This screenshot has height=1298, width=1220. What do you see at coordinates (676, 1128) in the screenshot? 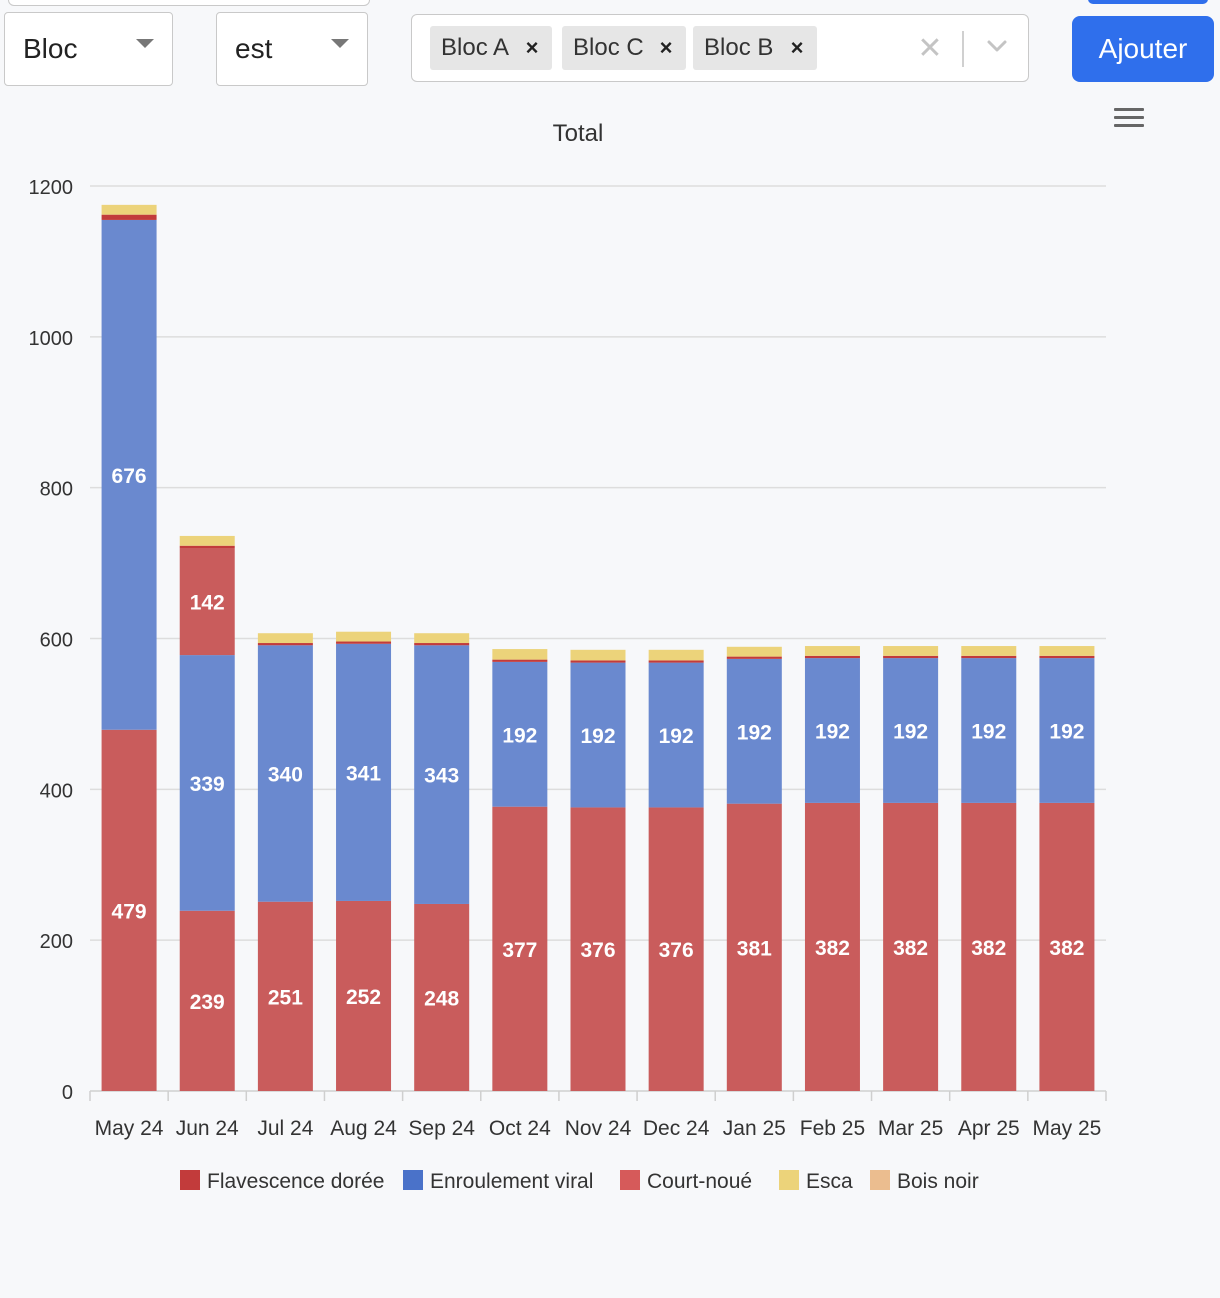
I see `x-tick-label: Dec 24` at bounding box center [676, 1128].